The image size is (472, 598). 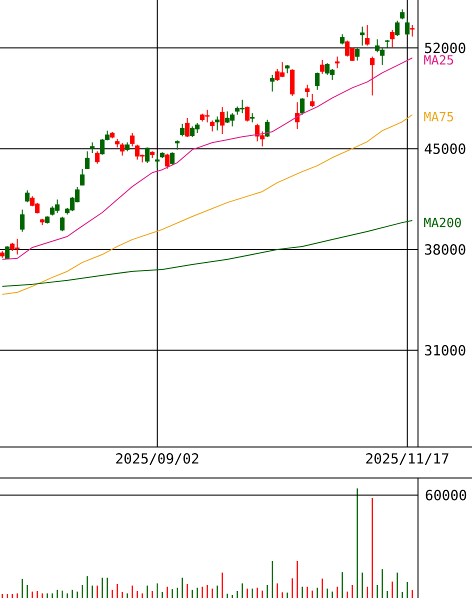 I want to click on y-tick-label: 38000, so click(x=445, y=249).